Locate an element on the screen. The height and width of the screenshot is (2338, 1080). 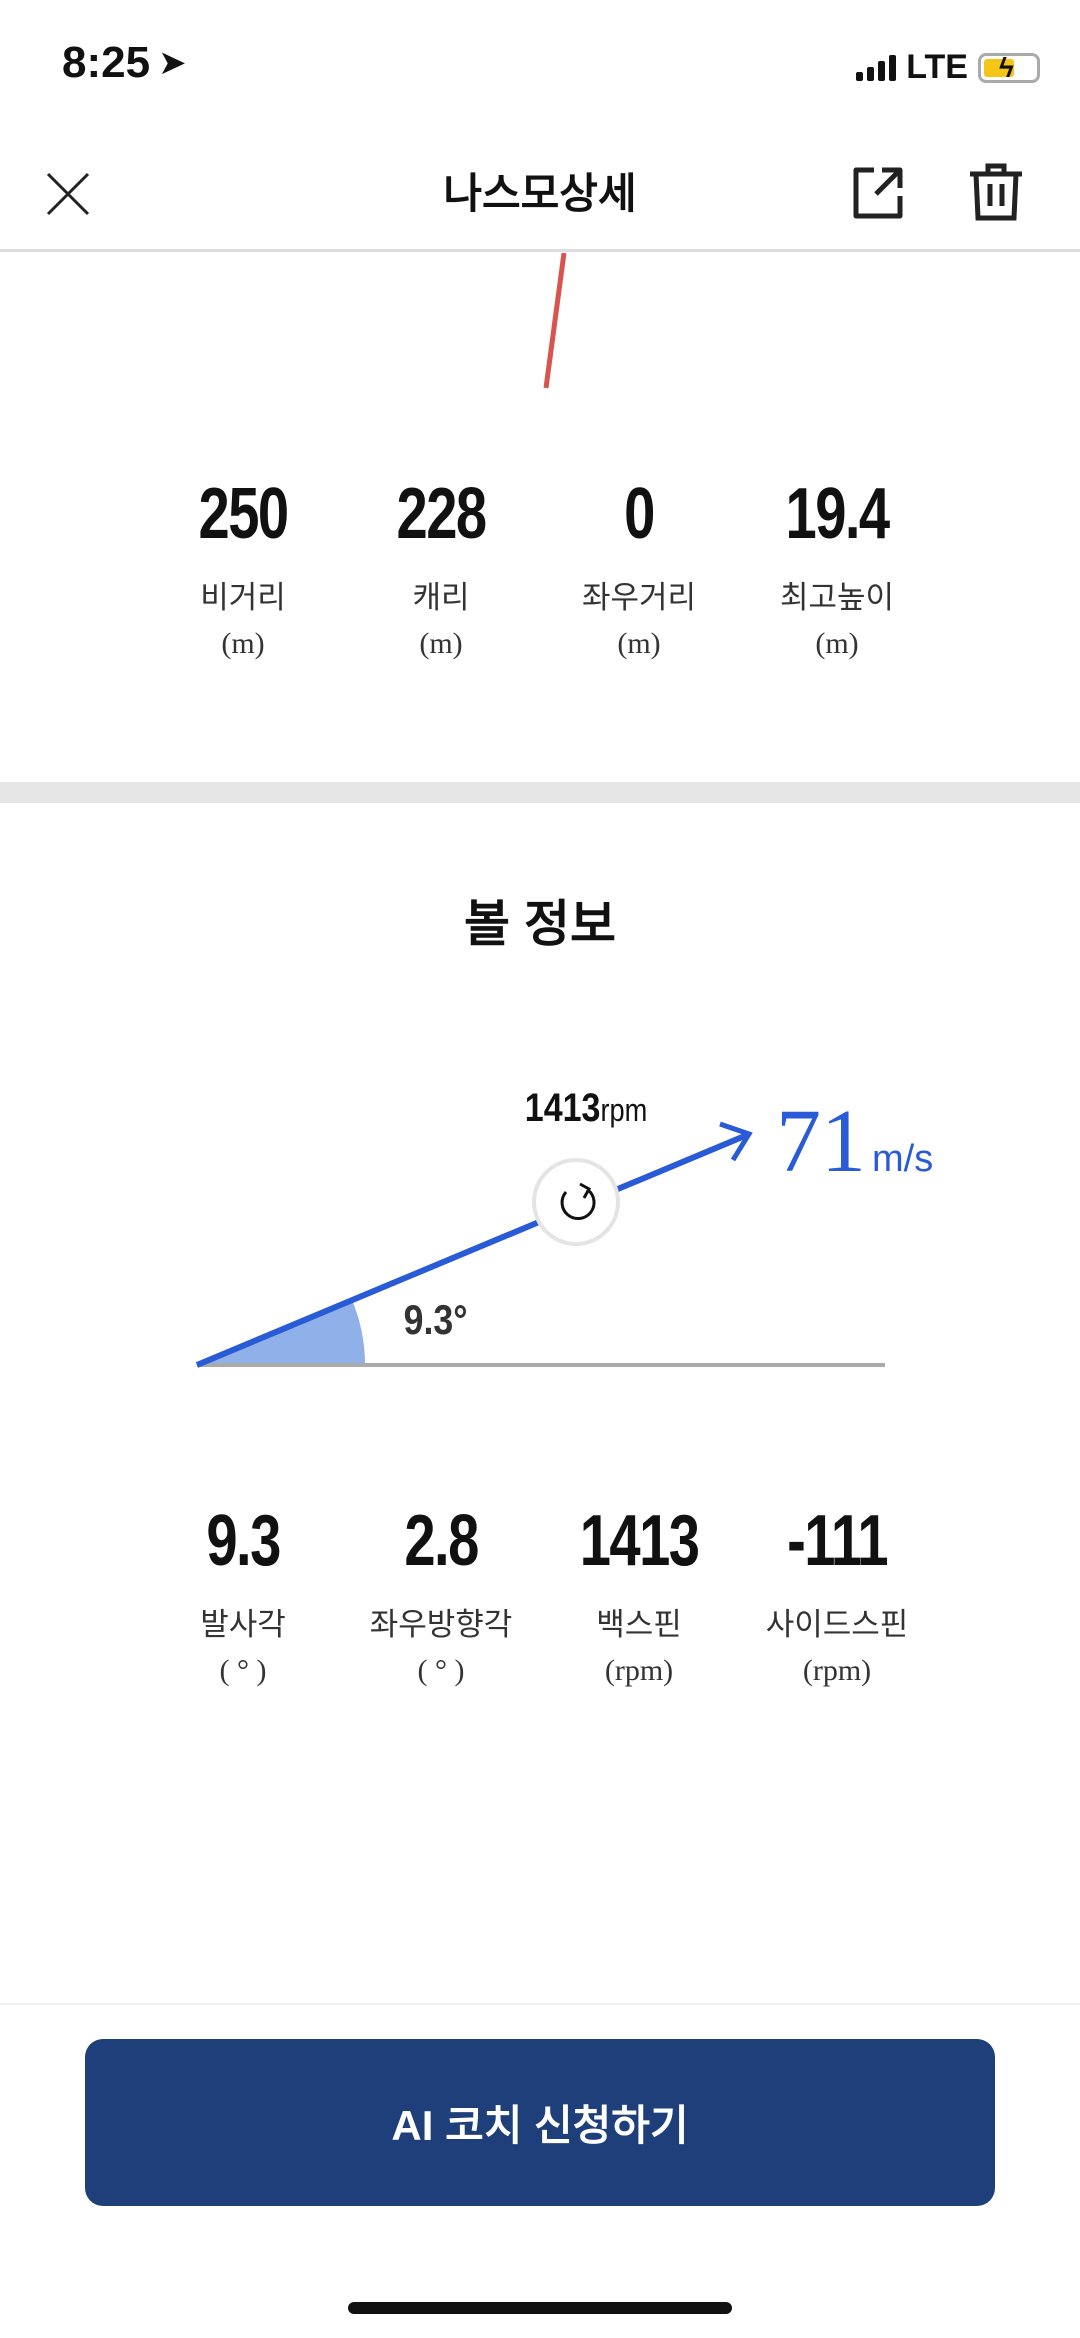
shot-stats-row: 250 비거리 (m) 228 캐리 (m) 0 좌우거리 (m) 19.4 최고높이 (m) is located at coordinates (540, 569).